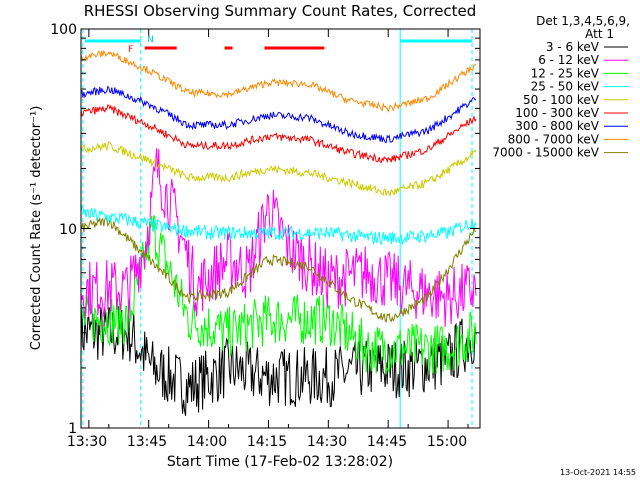  What do you see at coordinates (545, 153) in the screenshot?
I see `legend-label: 7000 - 15000 keV` at bounding box center [545, 153].